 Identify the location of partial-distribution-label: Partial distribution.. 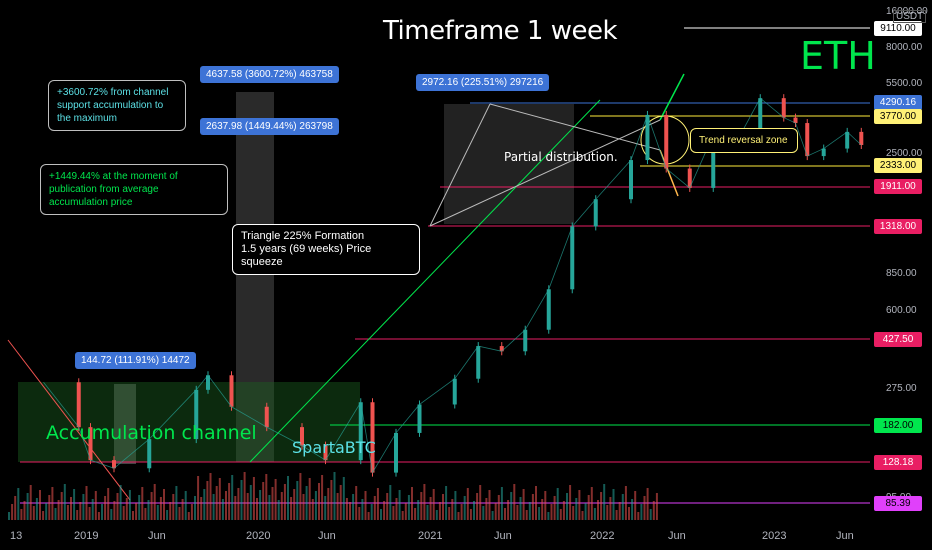
(561, 157).